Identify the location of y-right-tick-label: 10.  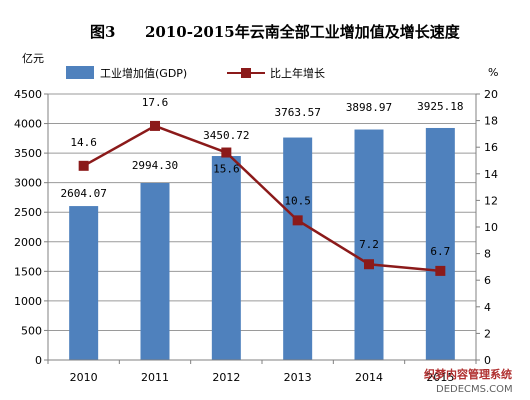
(491, 227).